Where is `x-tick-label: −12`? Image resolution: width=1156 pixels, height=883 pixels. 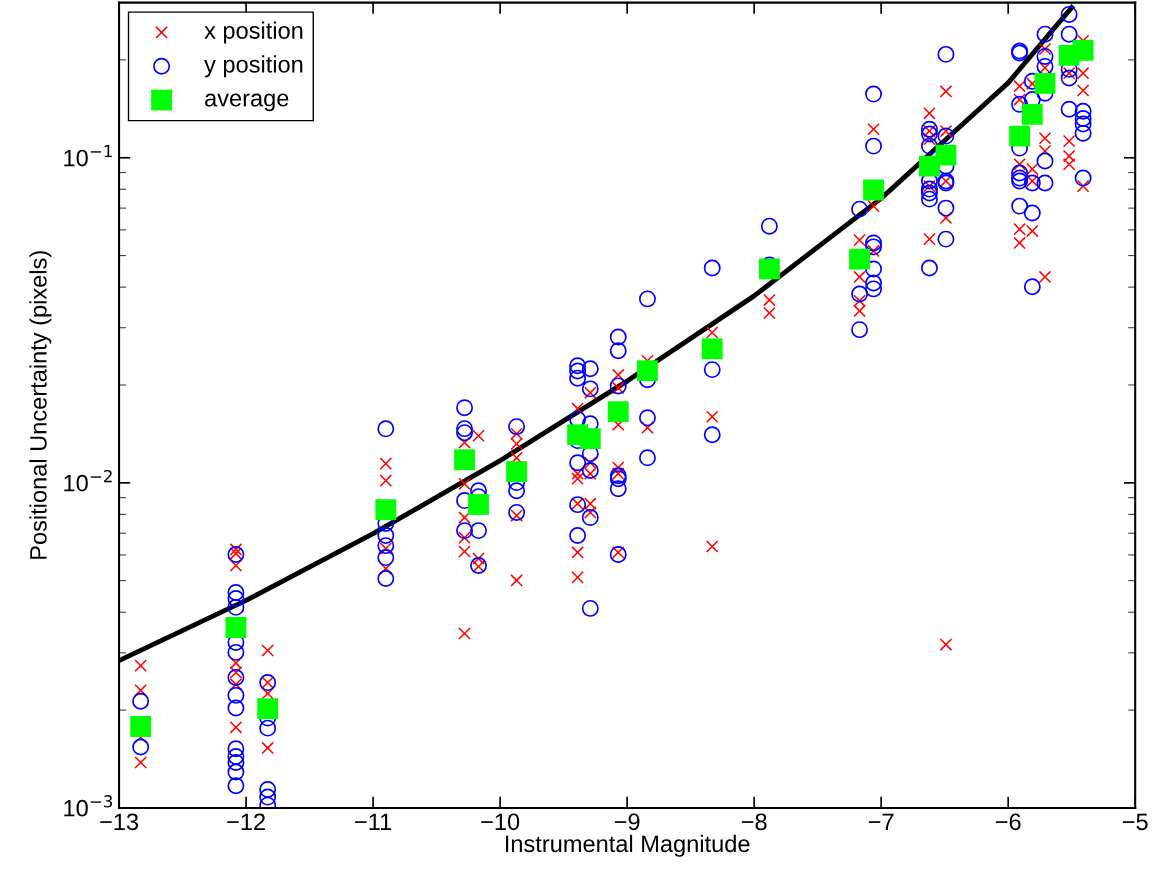 x-tick-label: −12 is located at coordinates (246, 821).